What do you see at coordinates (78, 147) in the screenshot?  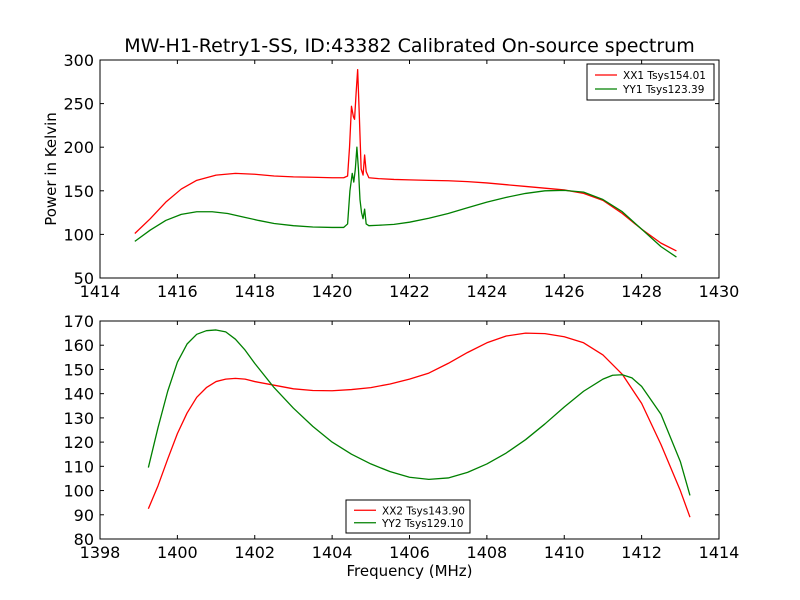 I see `y-tick-label: 200` at bounding box center [78, 147].